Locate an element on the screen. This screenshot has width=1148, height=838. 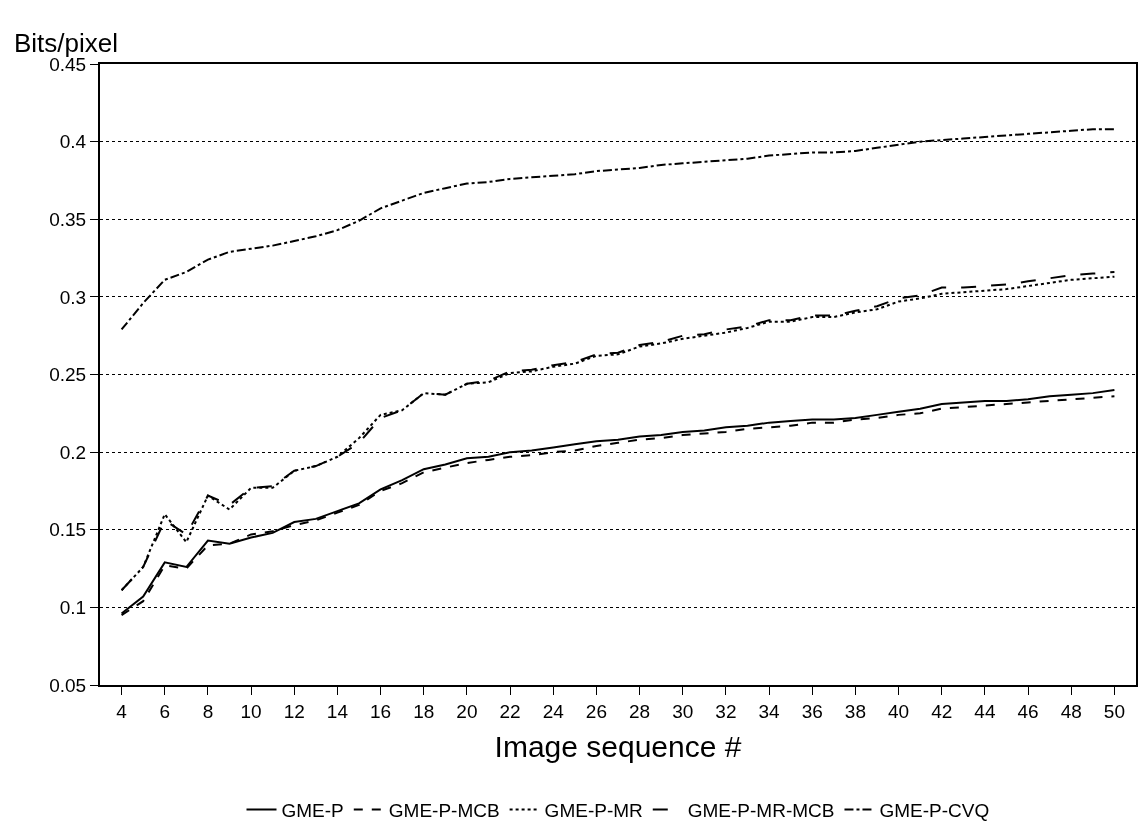
y-tick-label: 0.25 is located at coordinates (68, 375).